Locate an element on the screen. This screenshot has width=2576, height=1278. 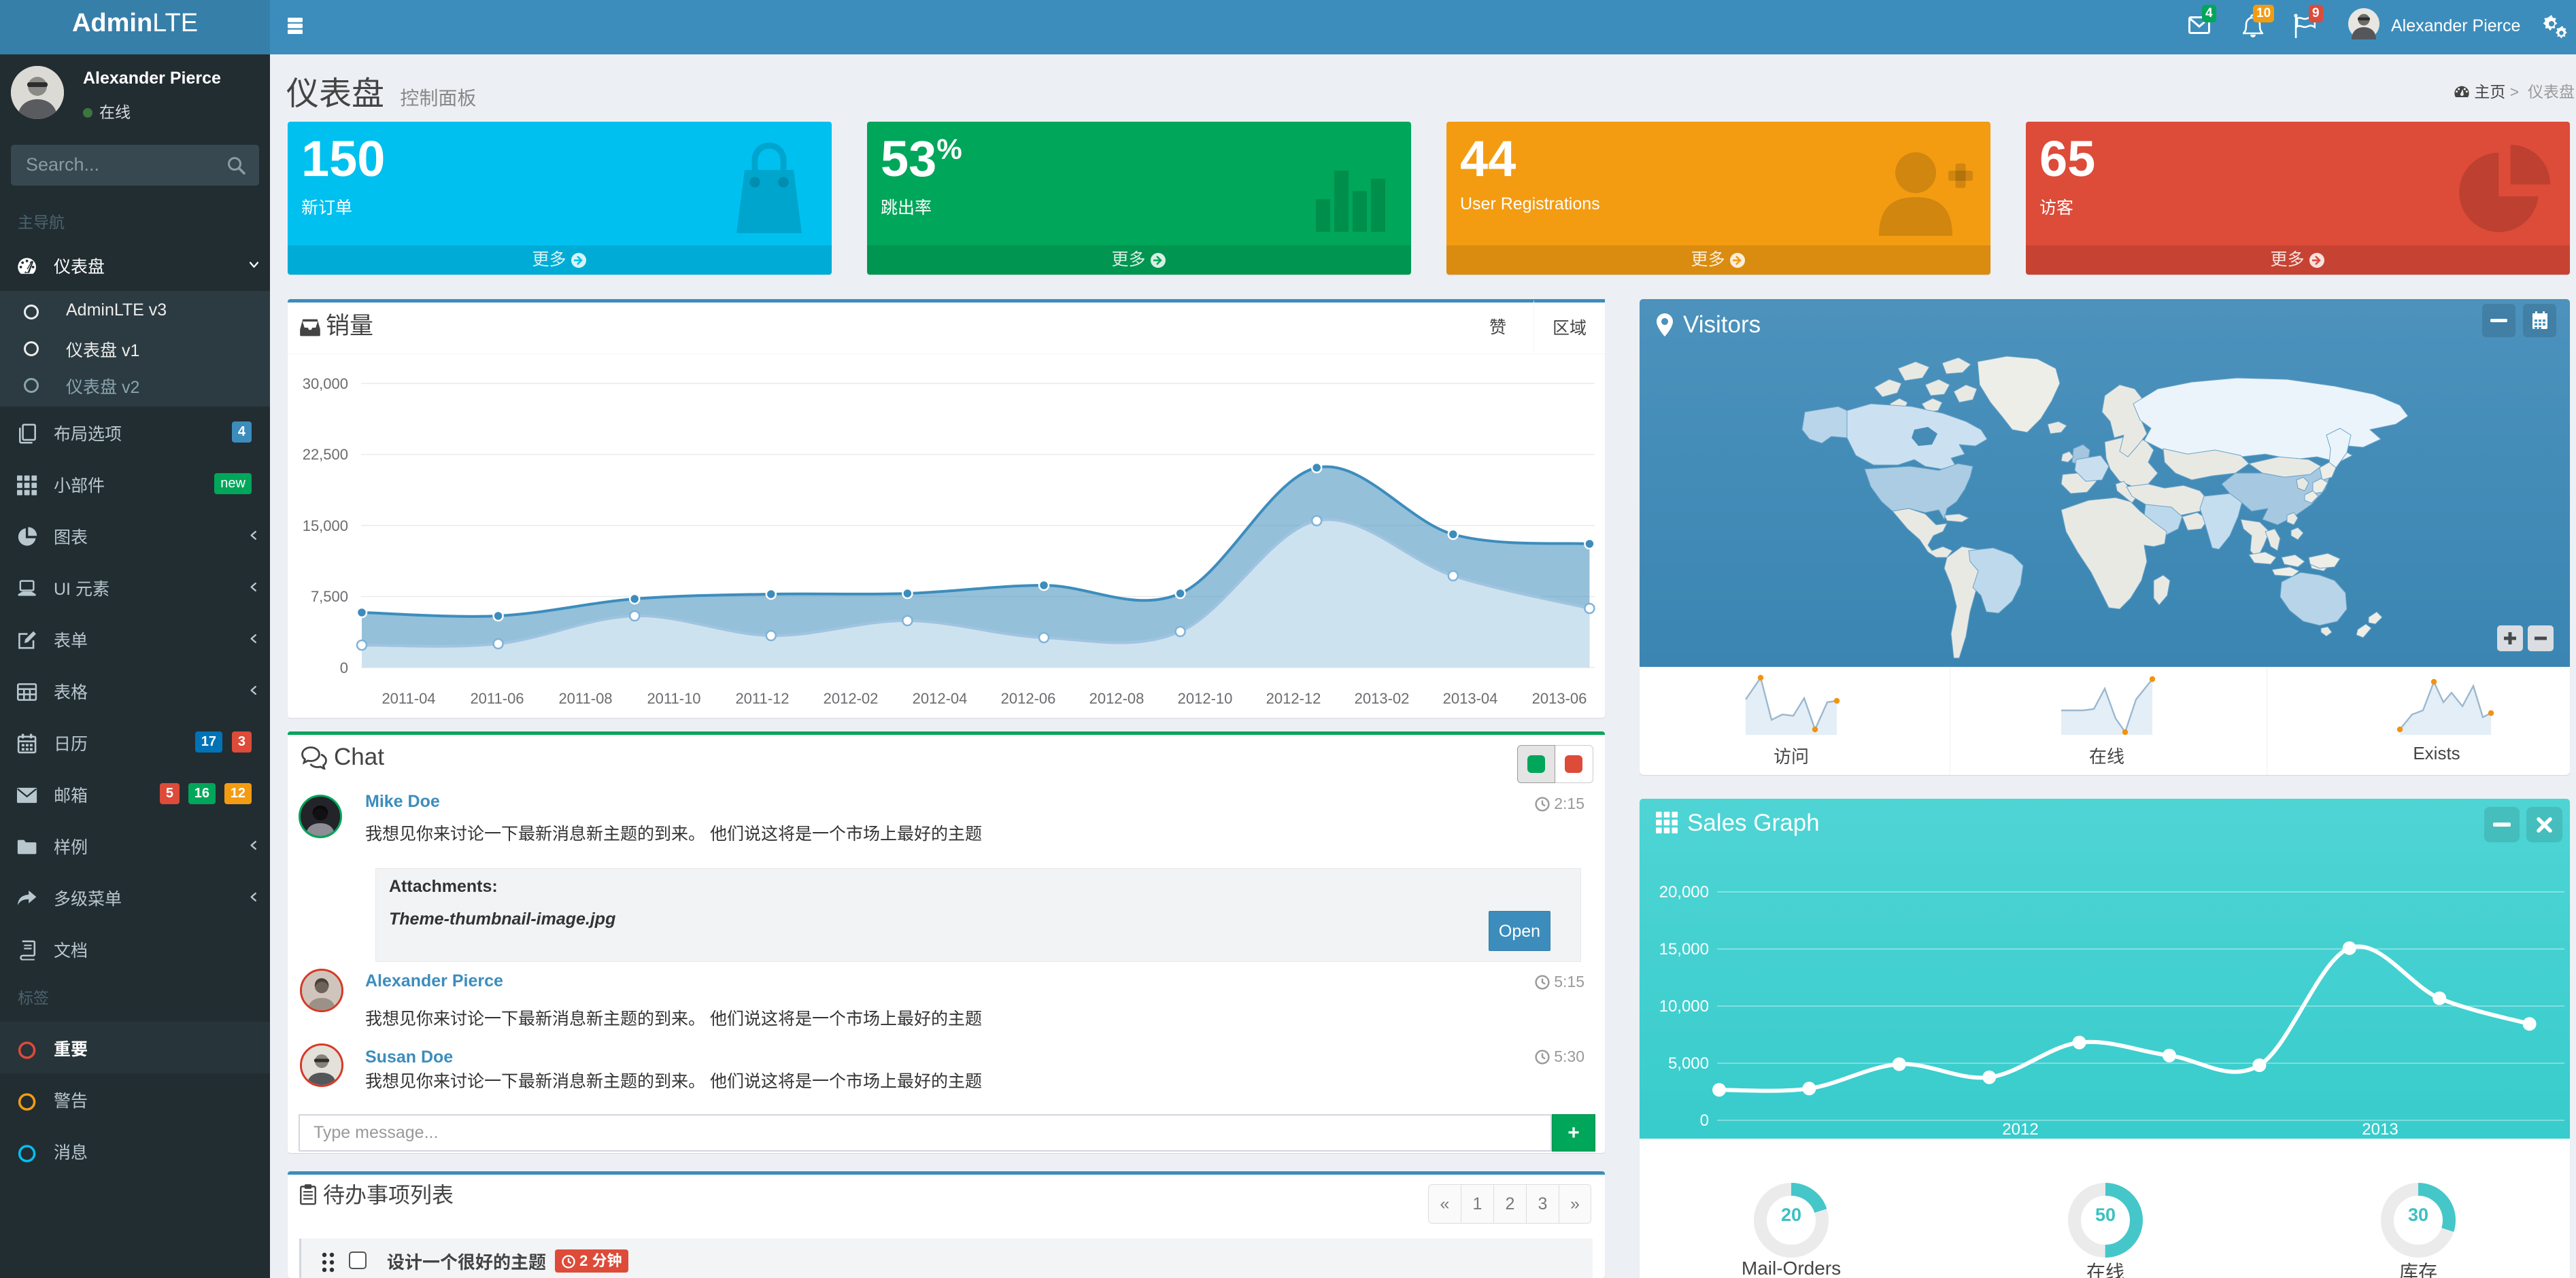
svg-text: 2012-06 is located at coordinates (1028, 698).